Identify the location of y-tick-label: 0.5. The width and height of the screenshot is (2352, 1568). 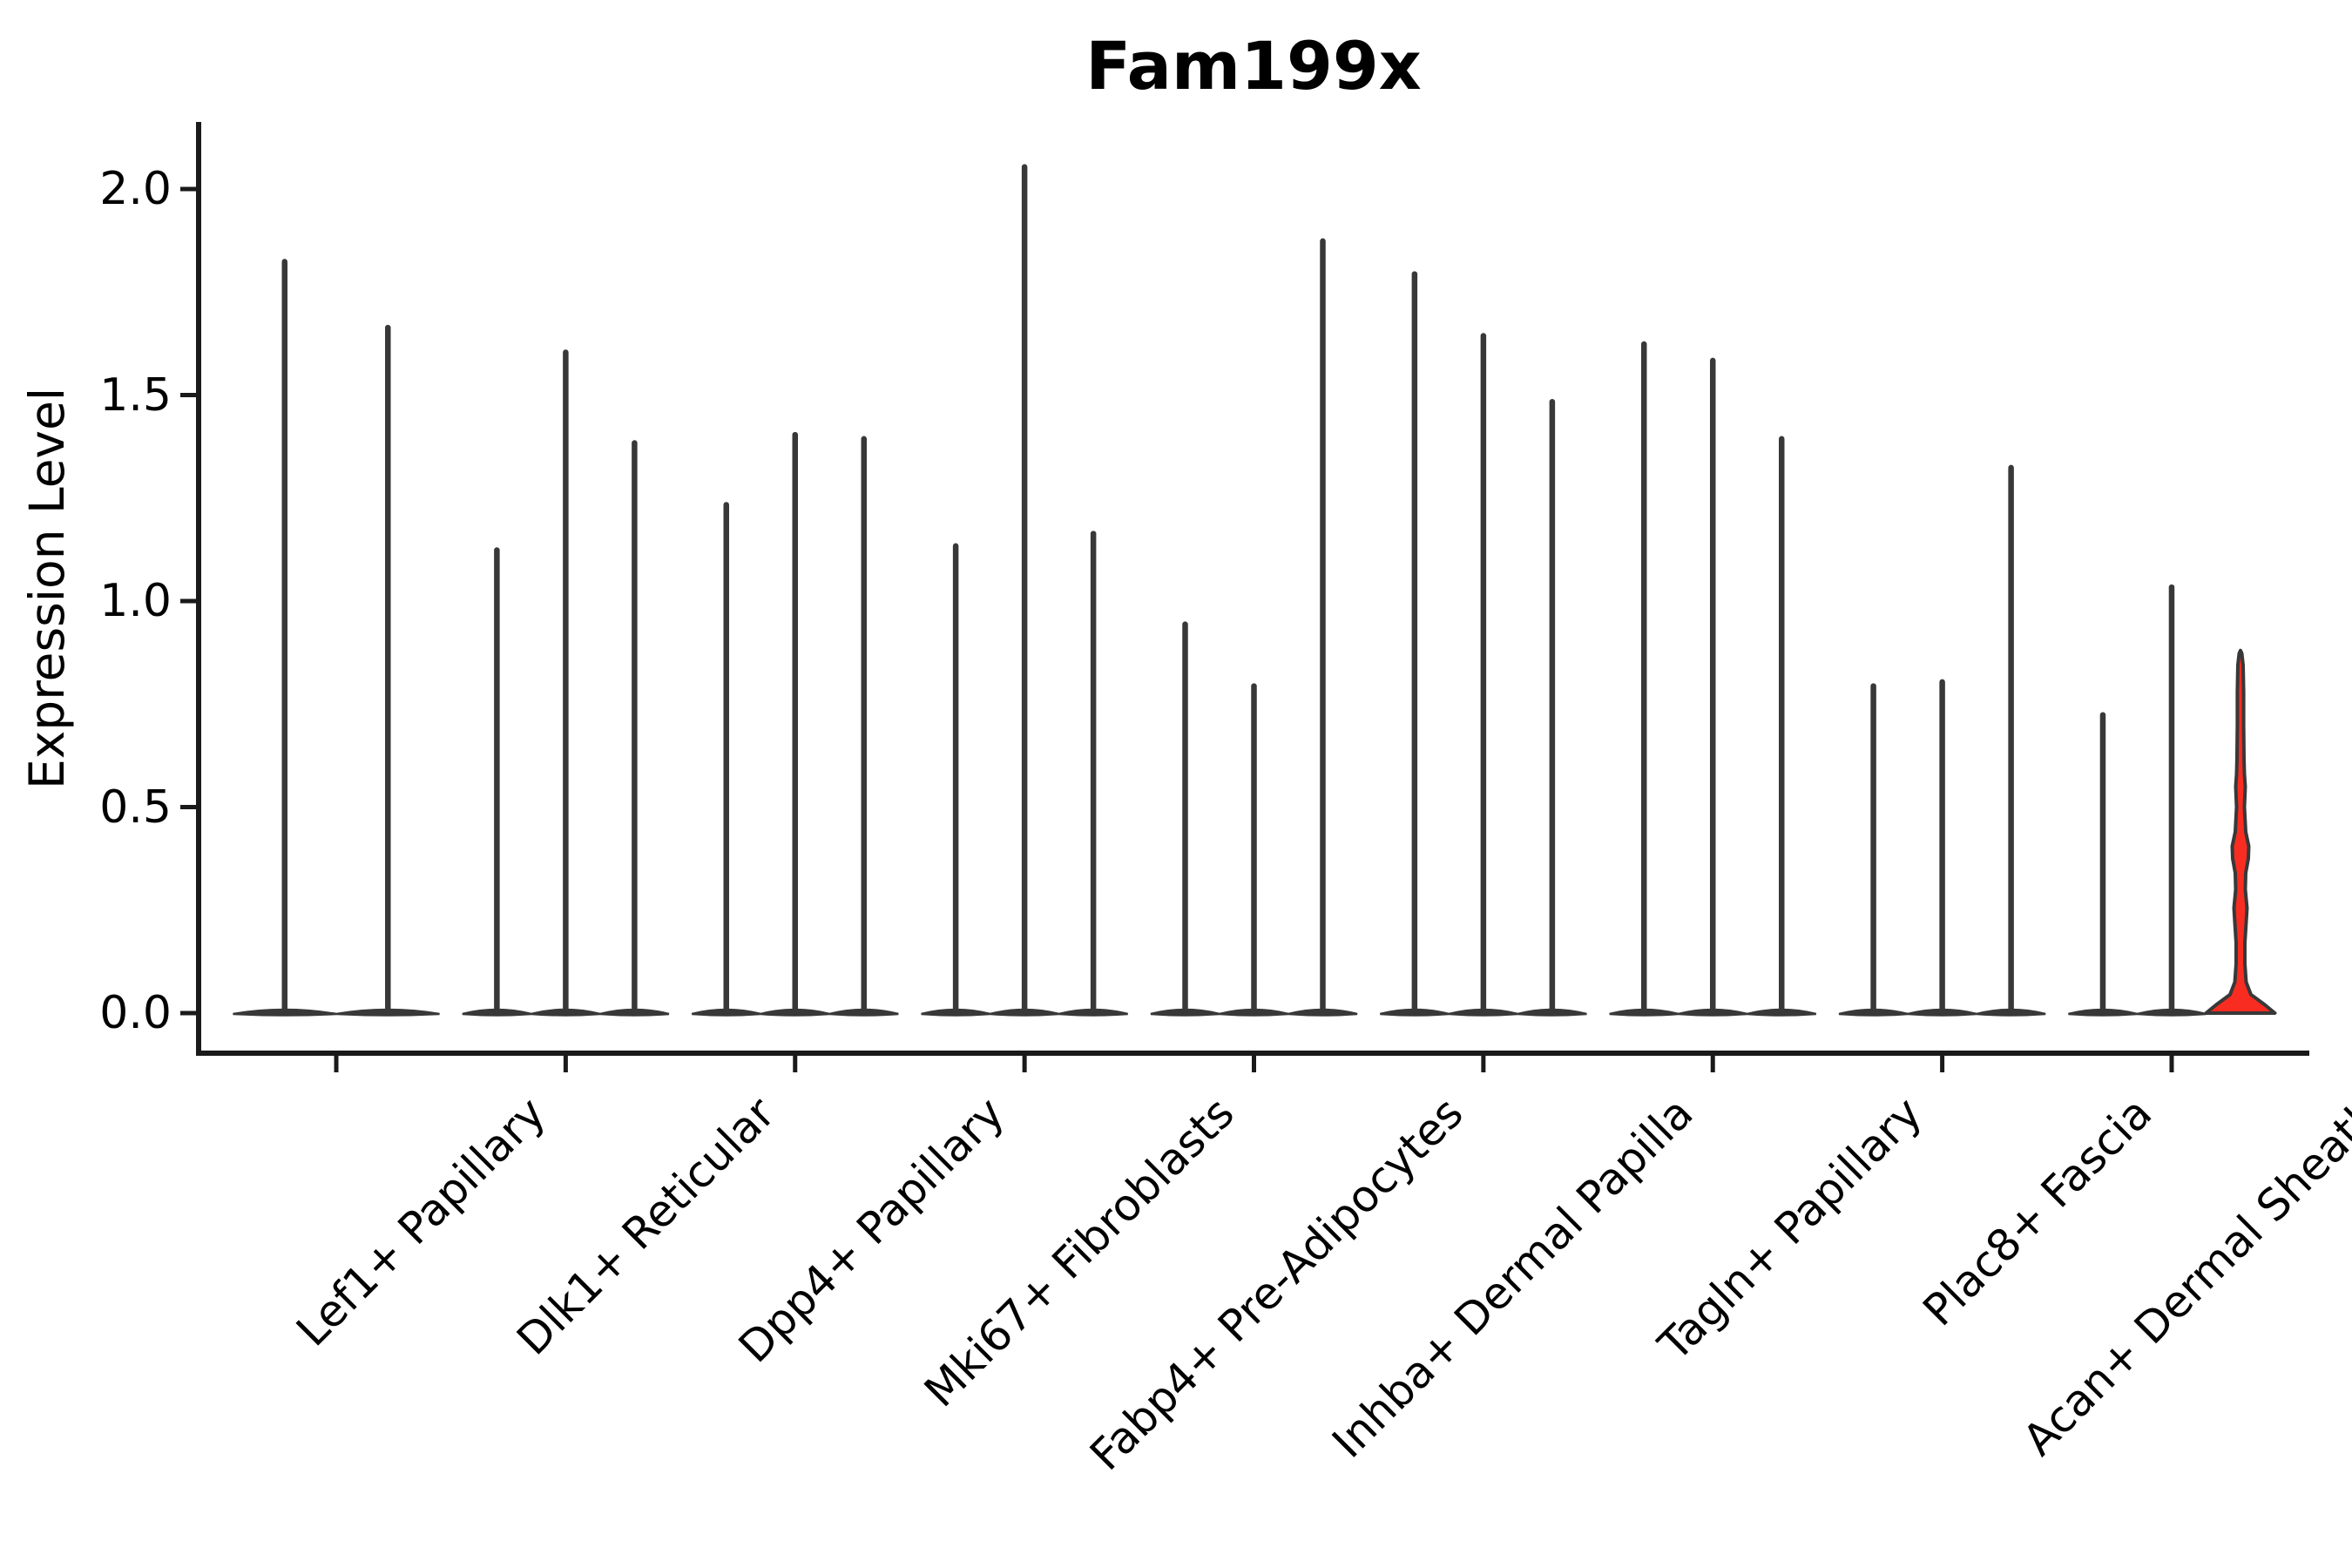
(135, 807).